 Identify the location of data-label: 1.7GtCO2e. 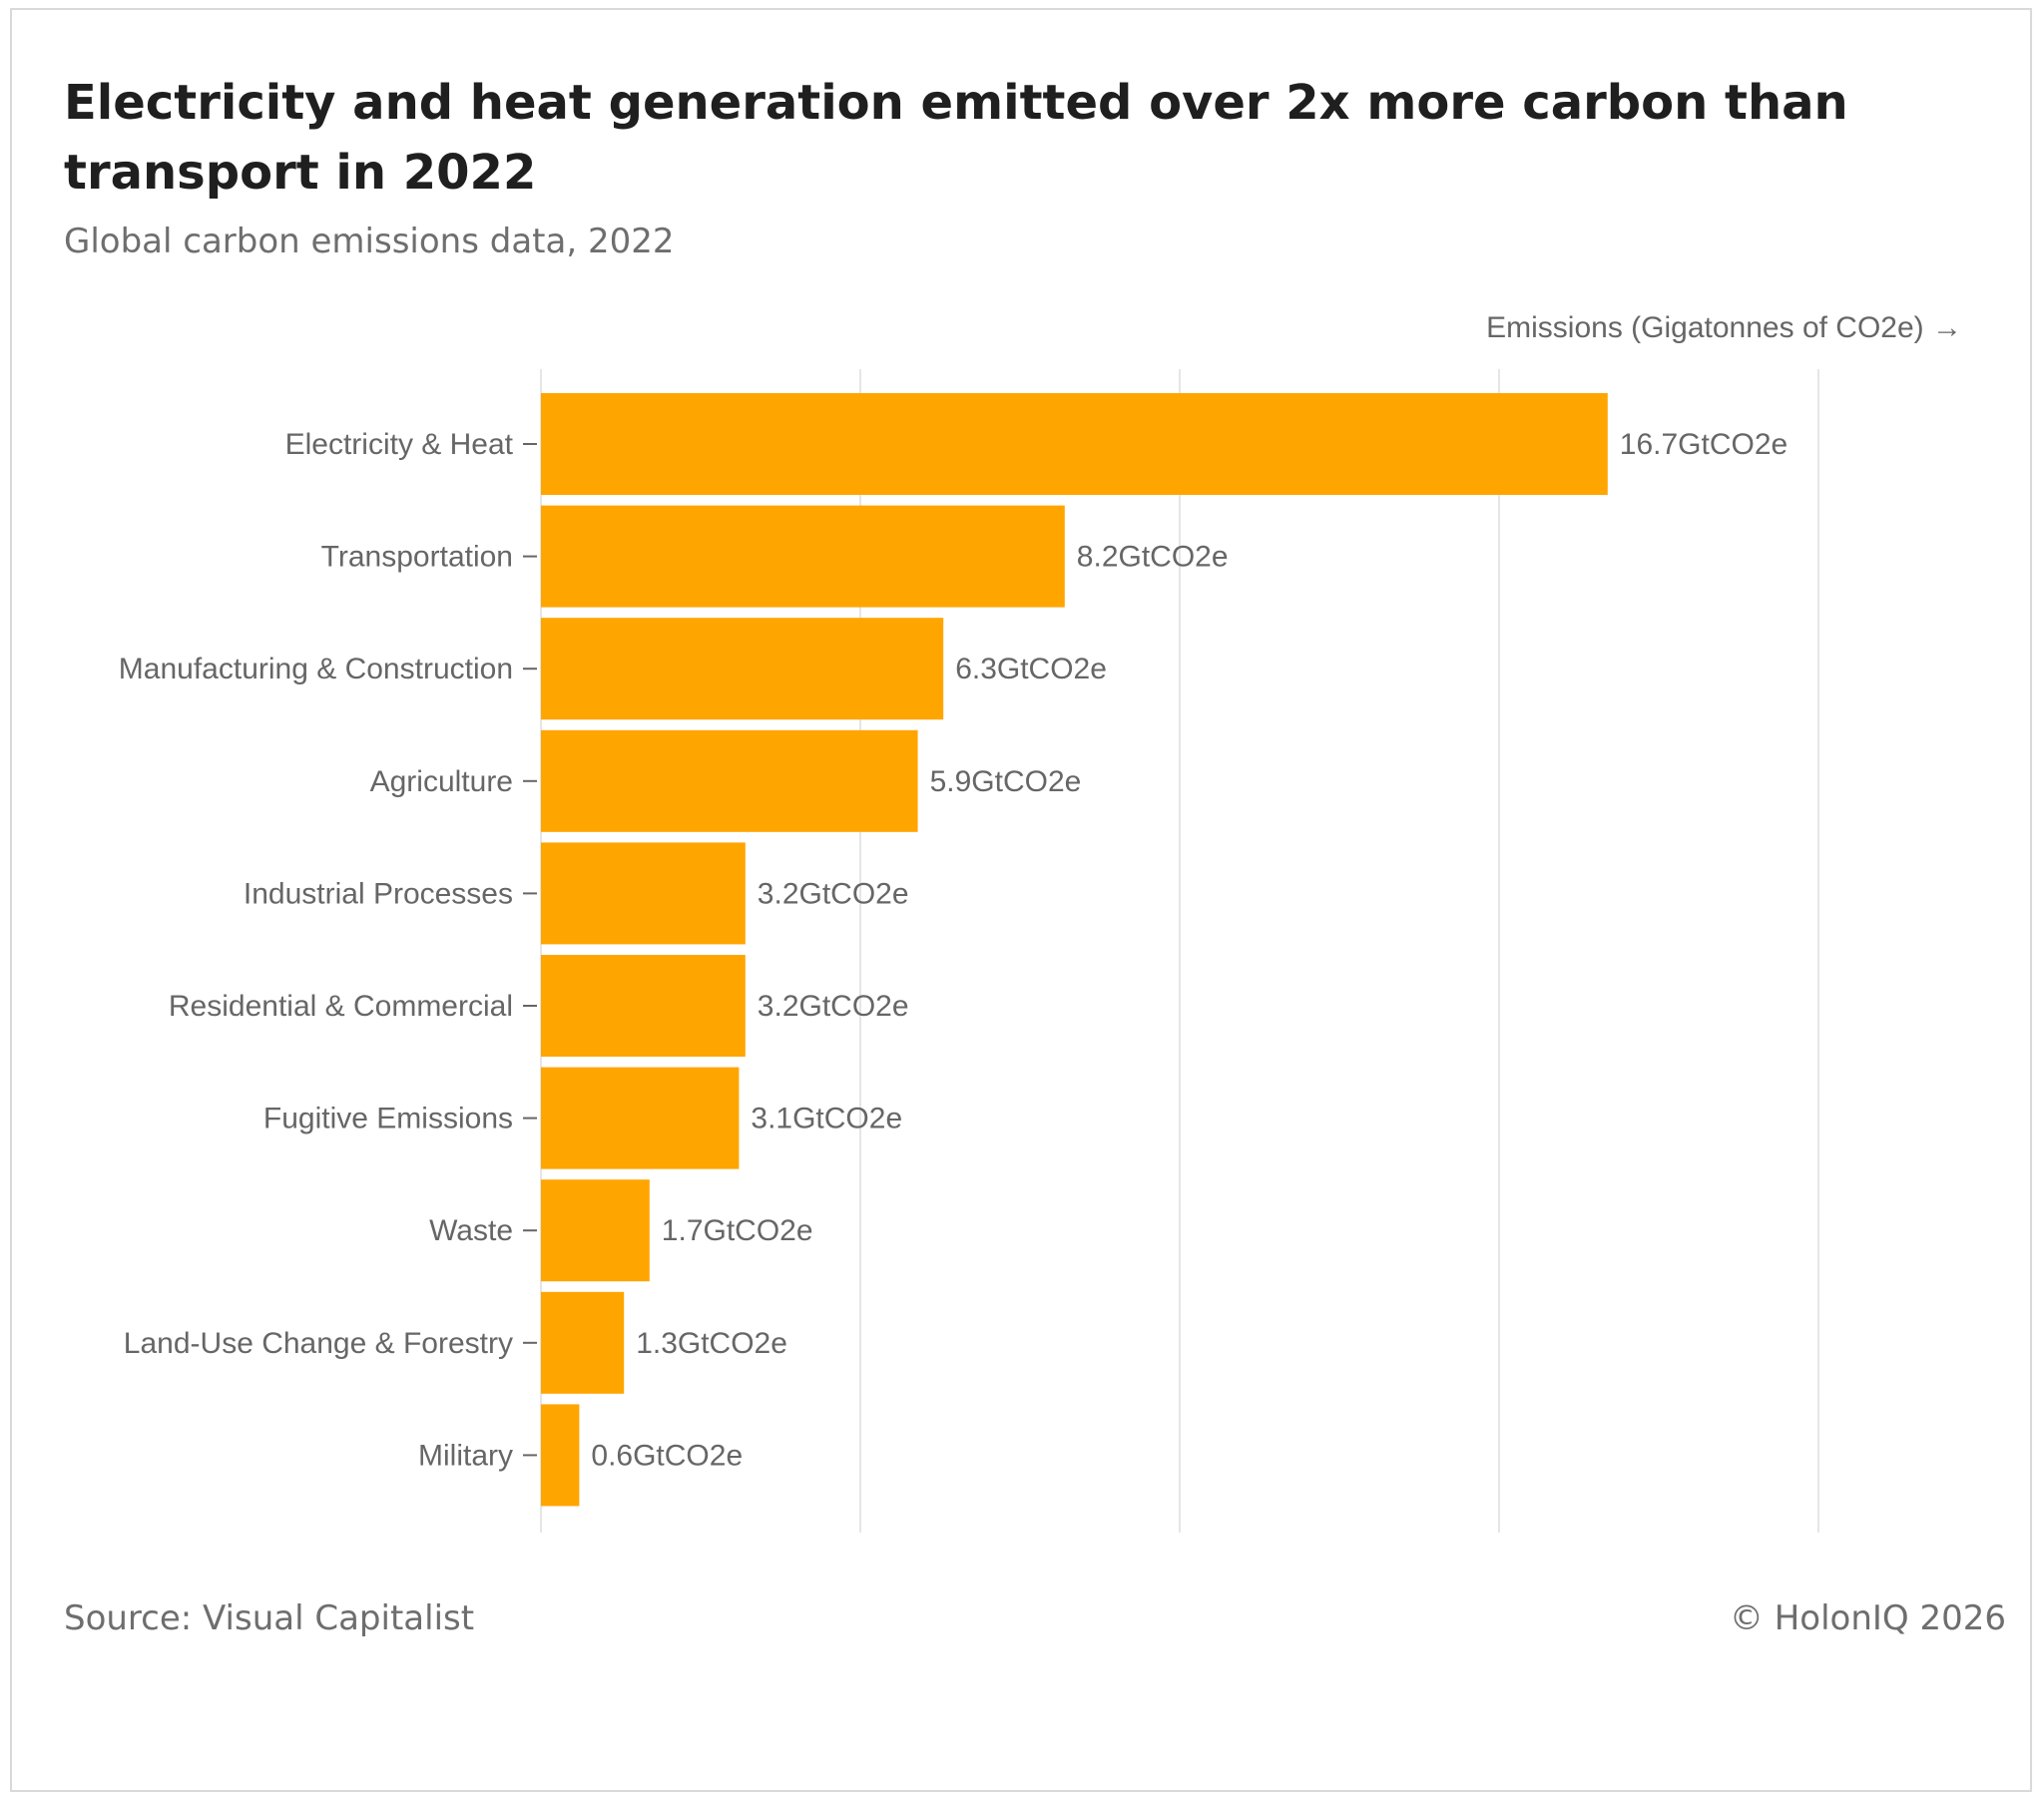
(737, 1230).